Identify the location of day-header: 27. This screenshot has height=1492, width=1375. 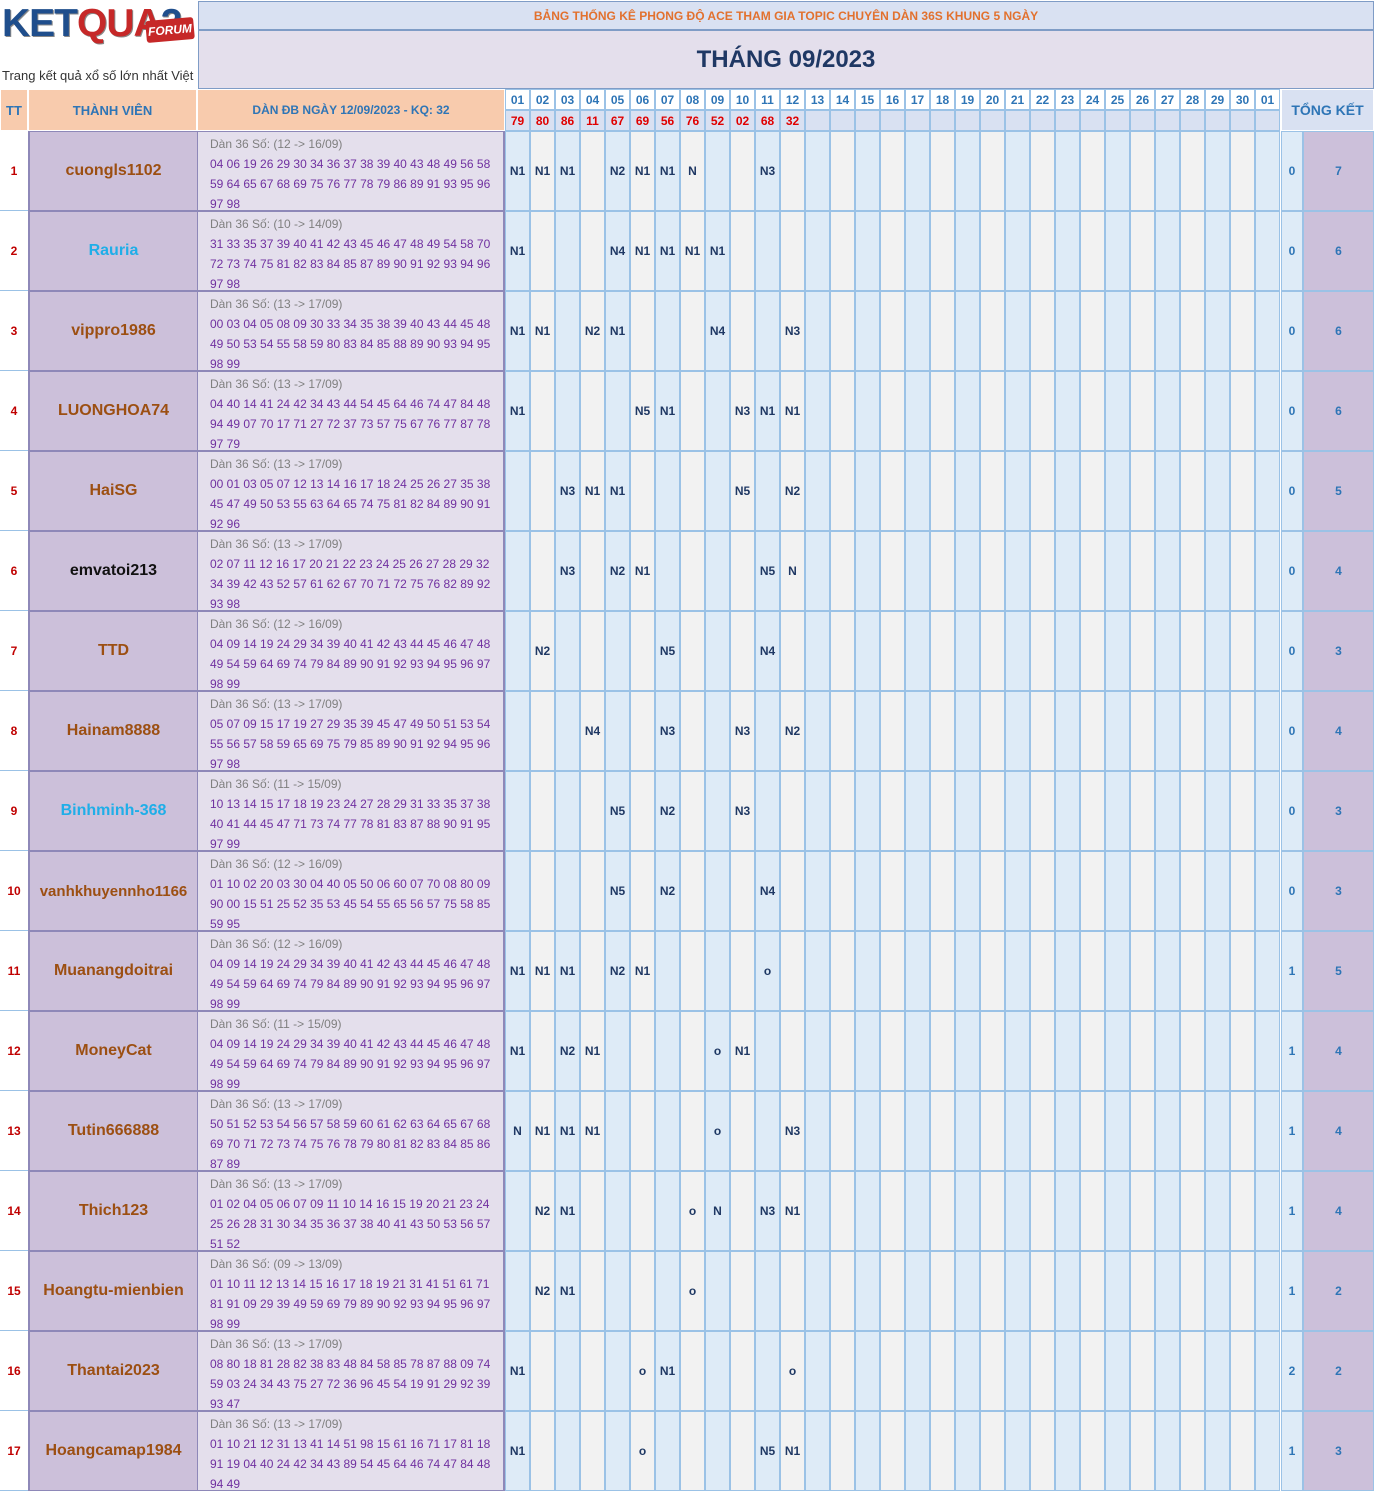
(1167, 99).